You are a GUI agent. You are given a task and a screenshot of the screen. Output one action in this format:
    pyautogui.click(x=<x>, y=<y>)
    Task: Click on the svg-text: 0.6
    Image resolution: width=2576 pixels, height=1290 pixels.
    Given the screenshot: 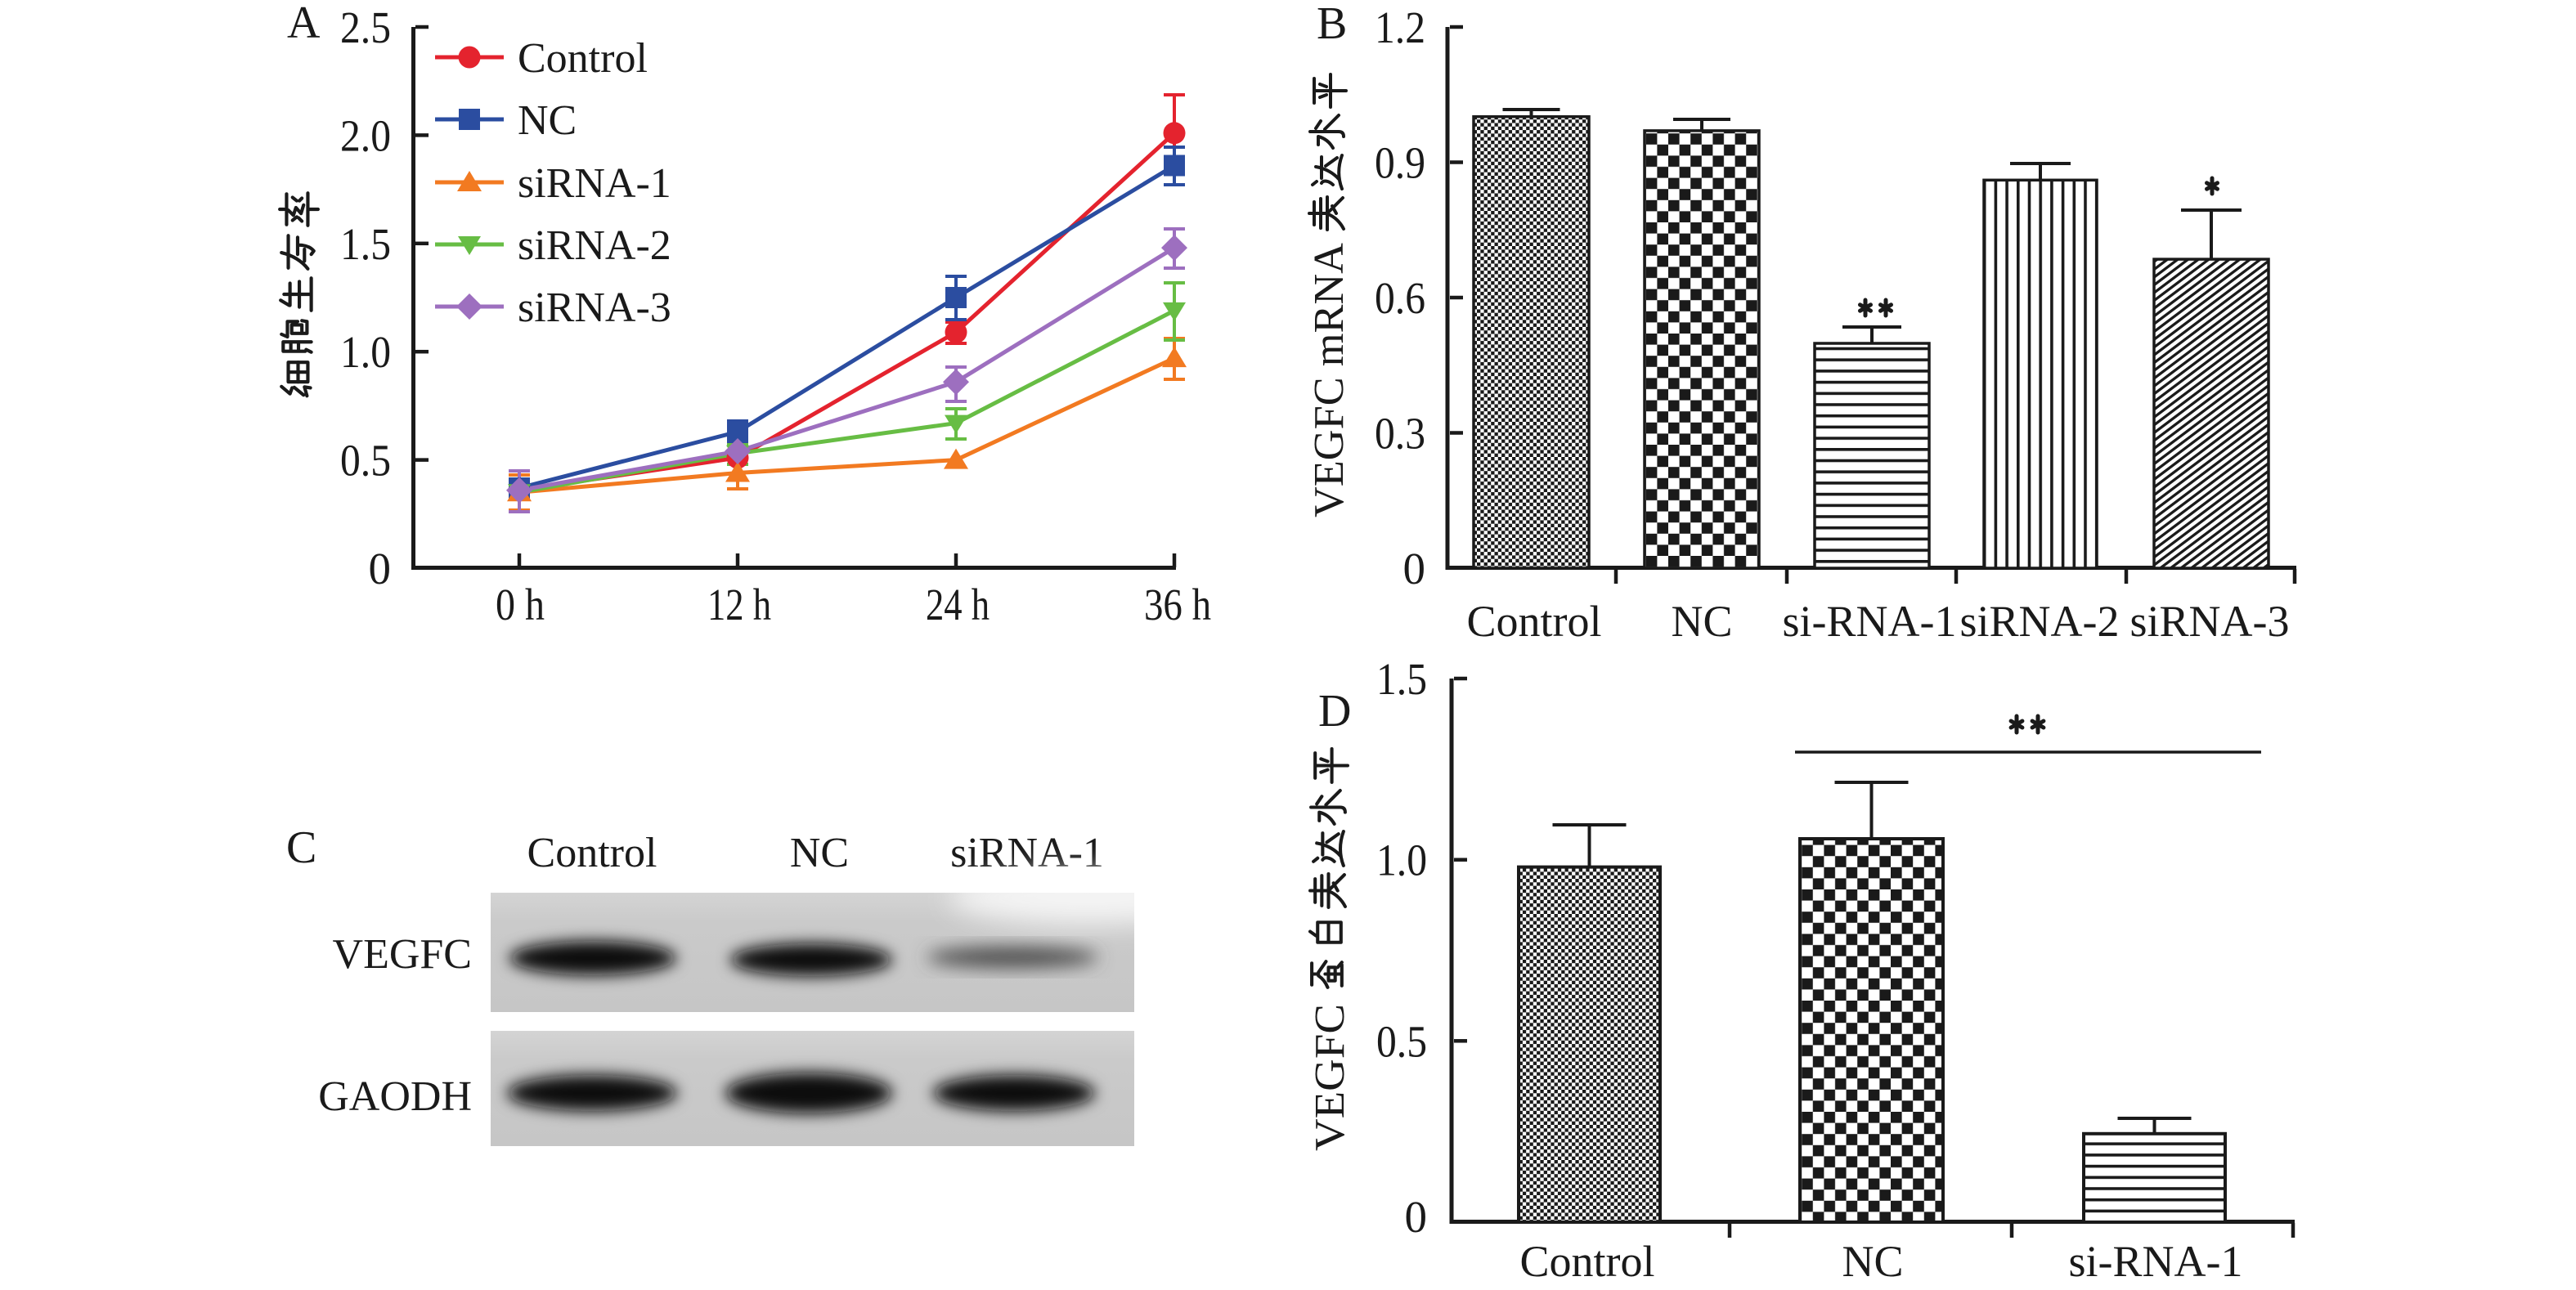 What is the action you would take?
    pyautogui.click(x=1400, y=298)
    